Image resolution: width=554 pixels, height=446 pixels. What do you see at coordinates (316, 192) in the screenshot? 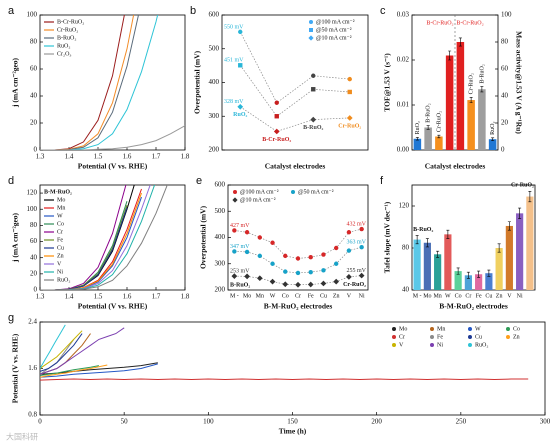
I see `legend-label: @50 mA cm⁻²` at bounding box center [316, 192].